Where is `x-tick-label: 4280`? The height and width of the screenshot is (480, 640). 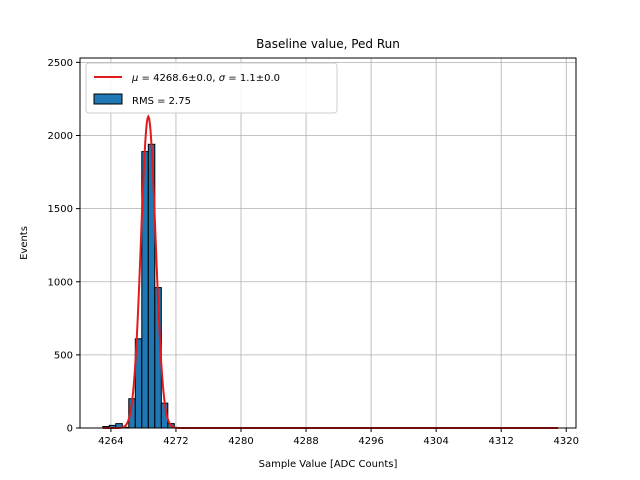
x-tick-label: 4280 is located at coordinates (240, 441).